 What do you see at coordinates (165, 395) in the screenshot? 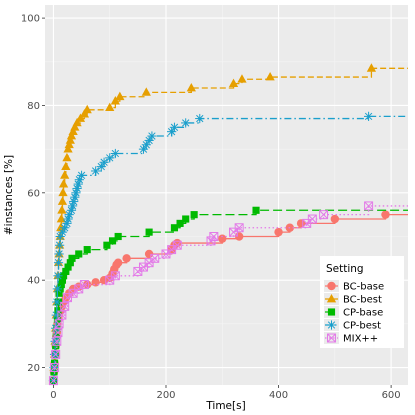
I see `x-tick-label: 200` at bounding box center [165, 395].